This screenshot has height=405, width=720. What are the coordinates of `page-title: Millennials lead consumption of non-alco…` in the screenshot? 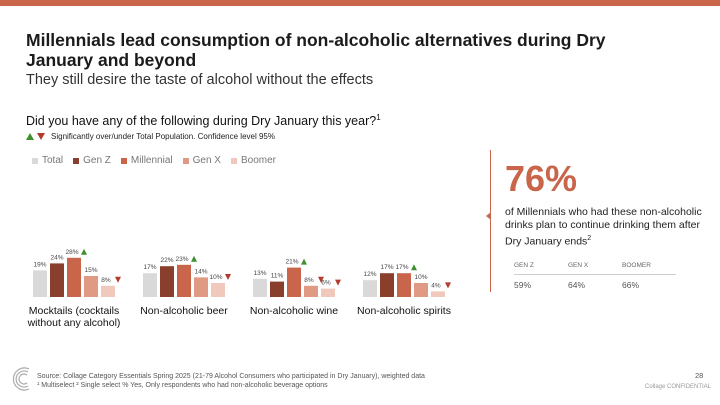 It's located at (316, 50).